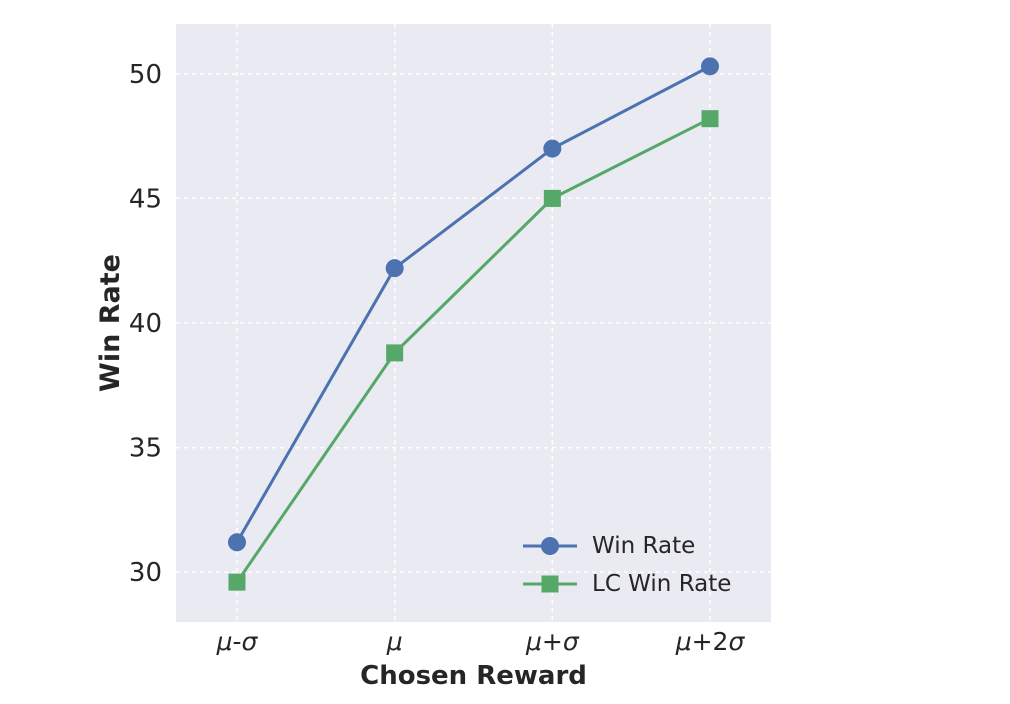  What do you see at coordinates (145, 573) in the screenshot?
I see `y-tick-label: 30` at bounding box center [145, 573].